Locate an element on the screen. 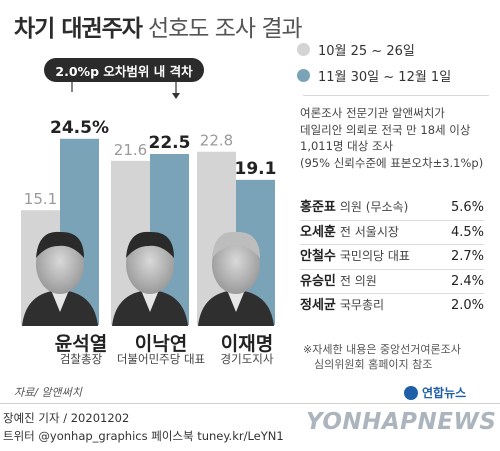  other-name: 홍준표 is located at coordinates (318, 207).